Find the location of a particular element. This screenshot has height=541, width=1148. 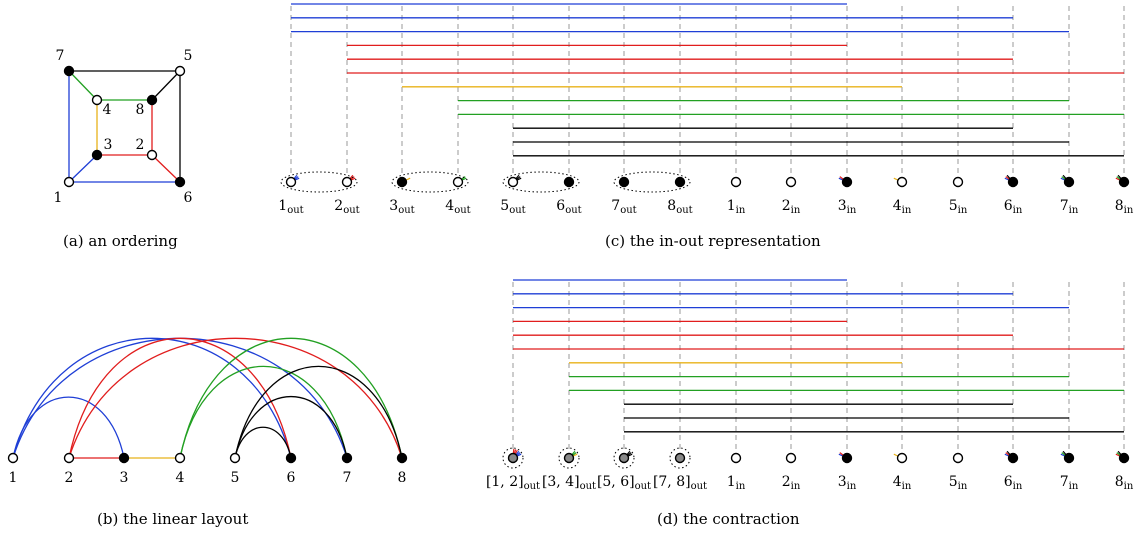

node-label-8: 1in is located at coordinates (736, 207).